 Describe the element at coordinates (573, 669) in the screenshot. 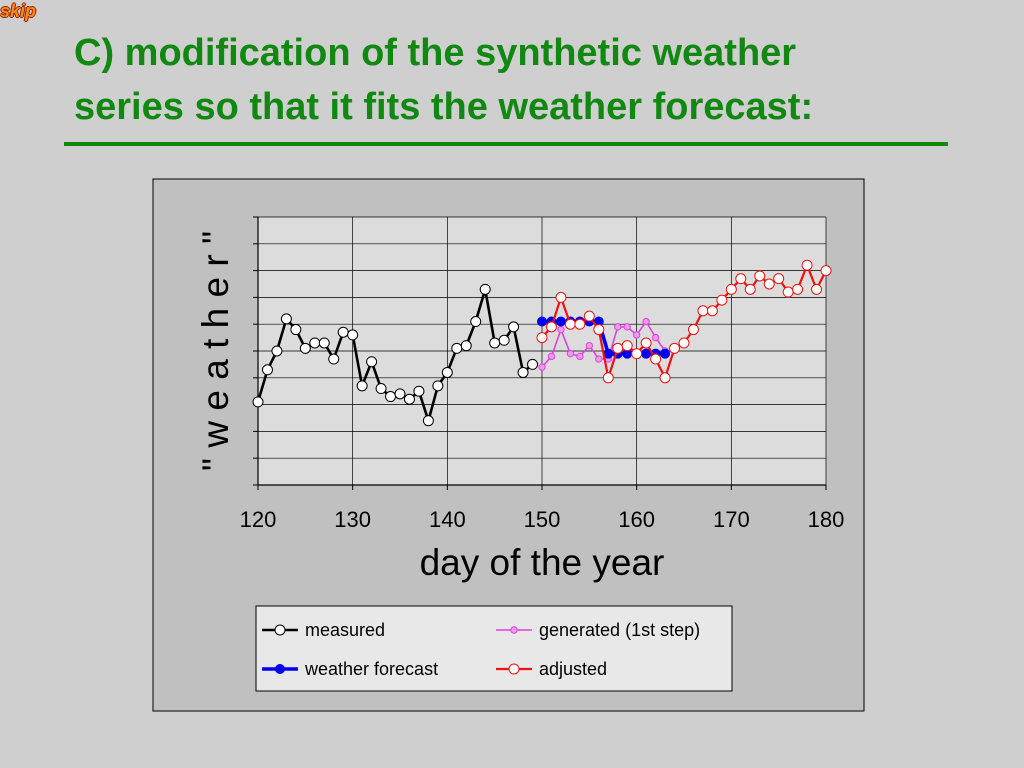

I see `legend-label: adjusted` at that location.